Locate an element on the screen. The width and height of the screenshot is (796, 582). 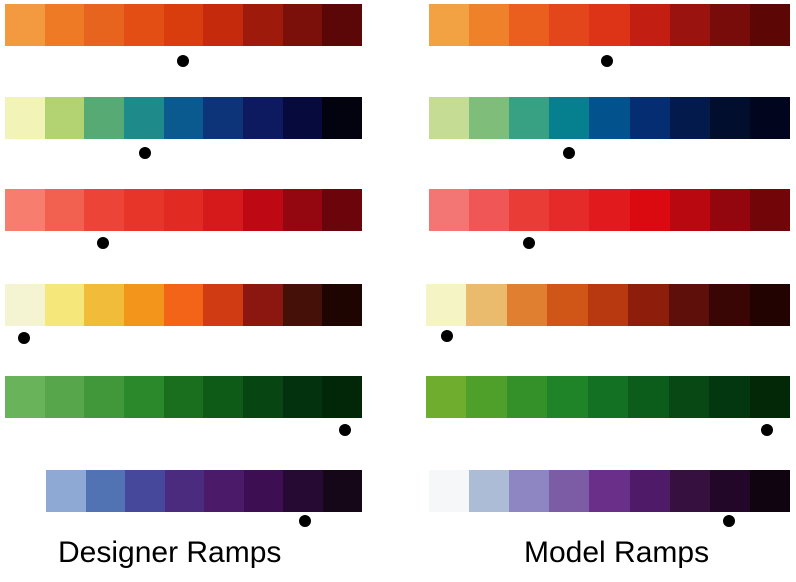
designer-ramp-2-marker is located at coordinates (145, 153).